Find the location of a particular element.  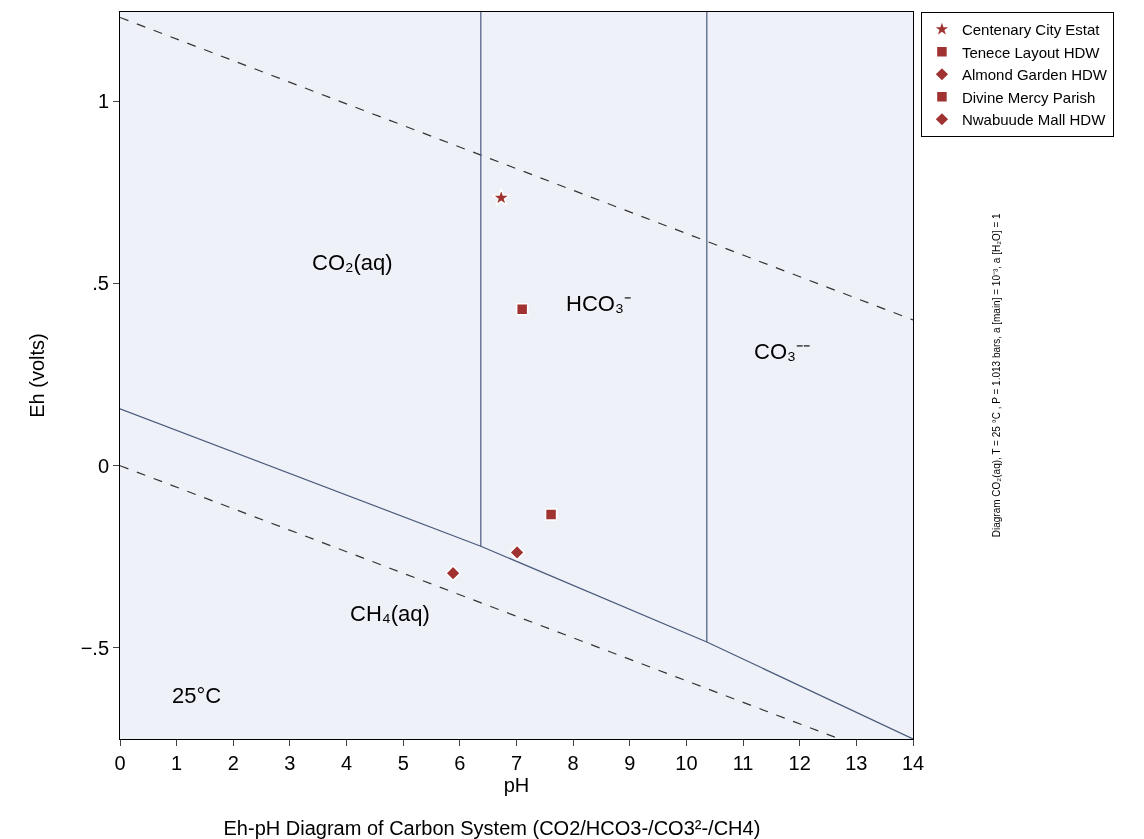

x-tick-label: 0 is located at coordinates (120, 763).